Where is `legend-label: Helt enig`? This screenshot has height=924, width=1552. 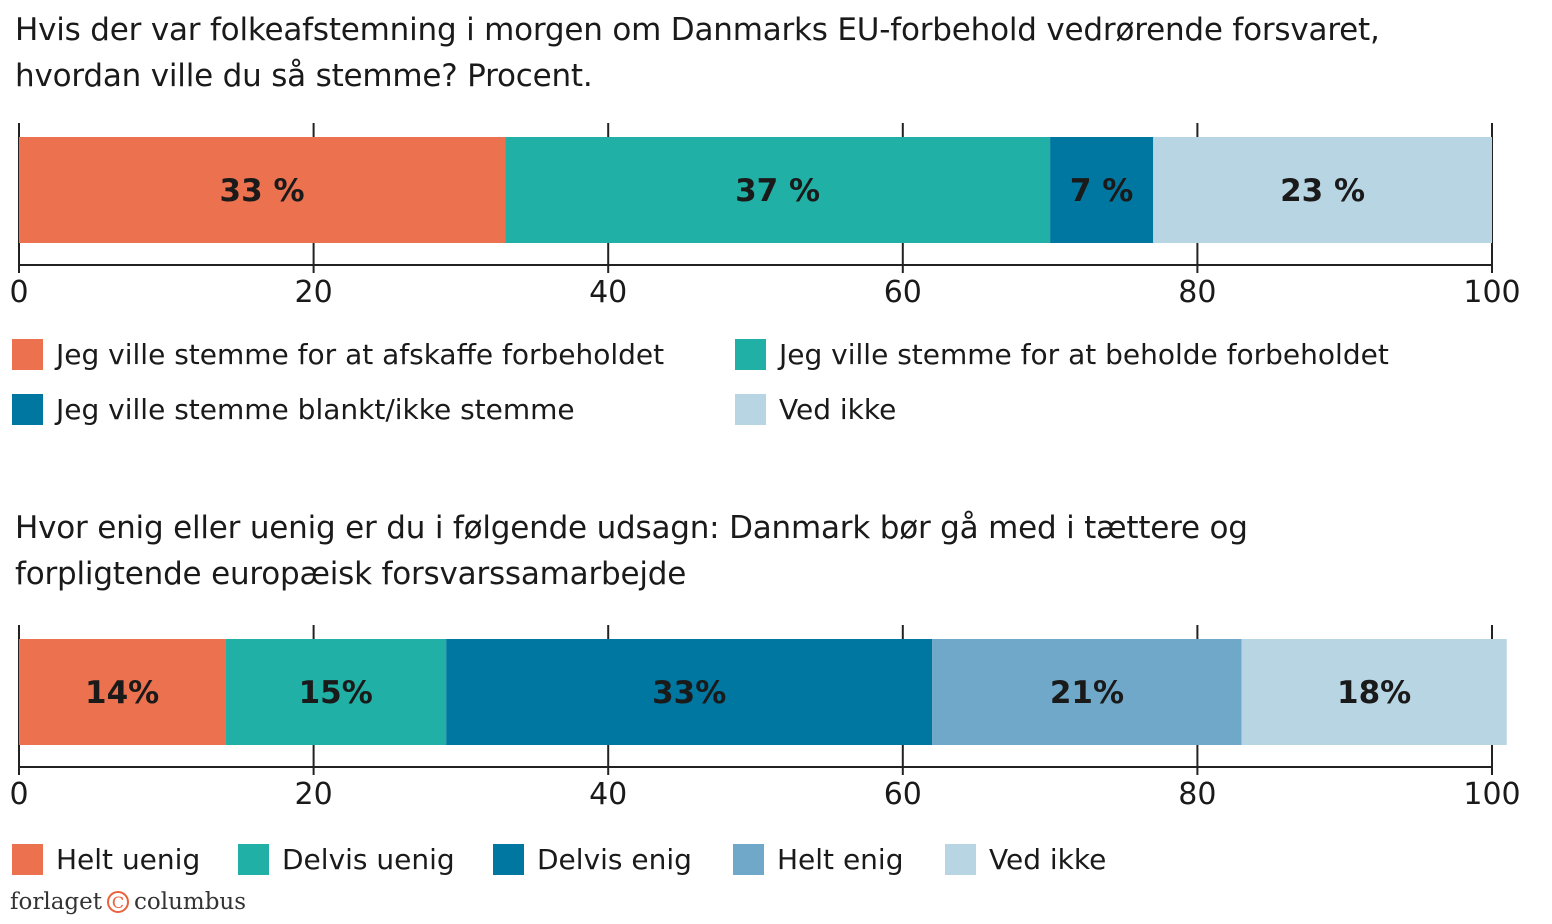
legend-label: Helt enig is located at coordinates (840, 859).